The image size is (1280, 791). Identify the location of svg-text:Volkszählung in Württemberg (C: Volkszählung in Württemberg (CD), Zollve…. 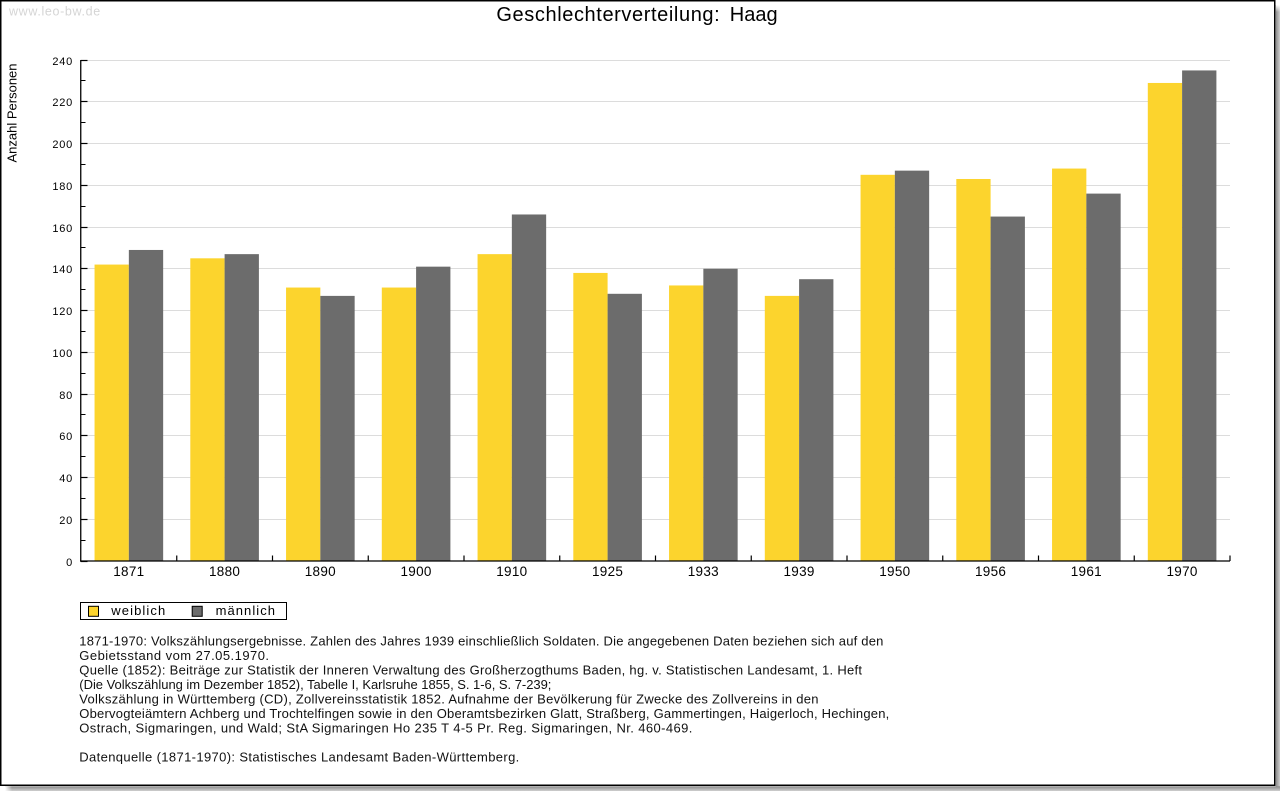
(449, 699).